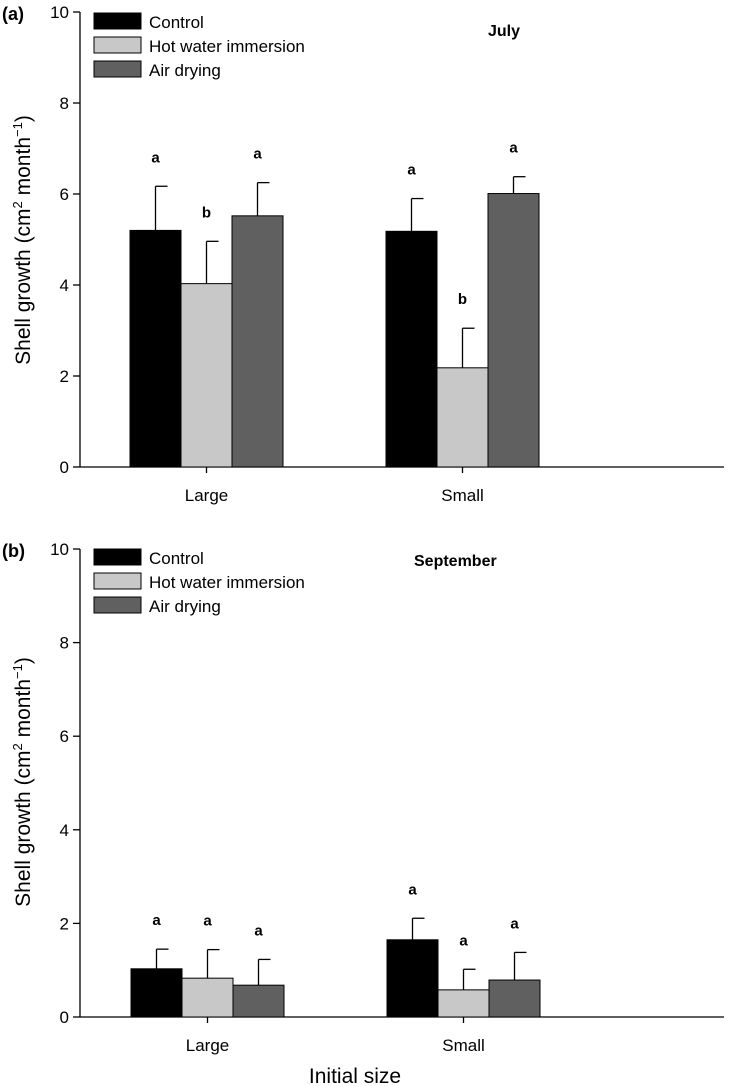 This screenshot has height=1086, width=742. What do you see at coordinates (355, 1075) in the screenshot?
I see `x-axis-label: Initial size` at bounding box center [355, 1075].